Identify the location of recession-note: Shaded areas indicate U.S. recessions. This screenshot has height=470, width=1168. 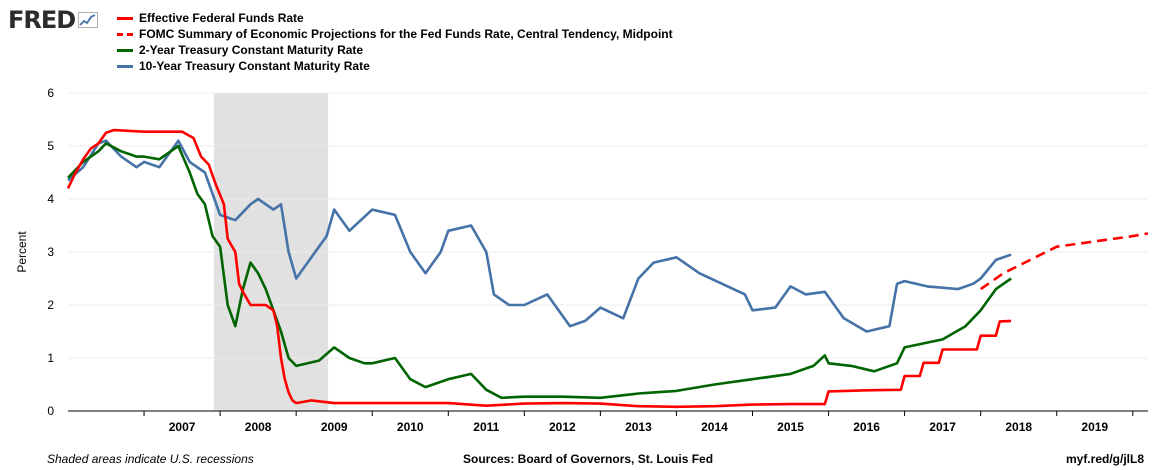
(150, 459).